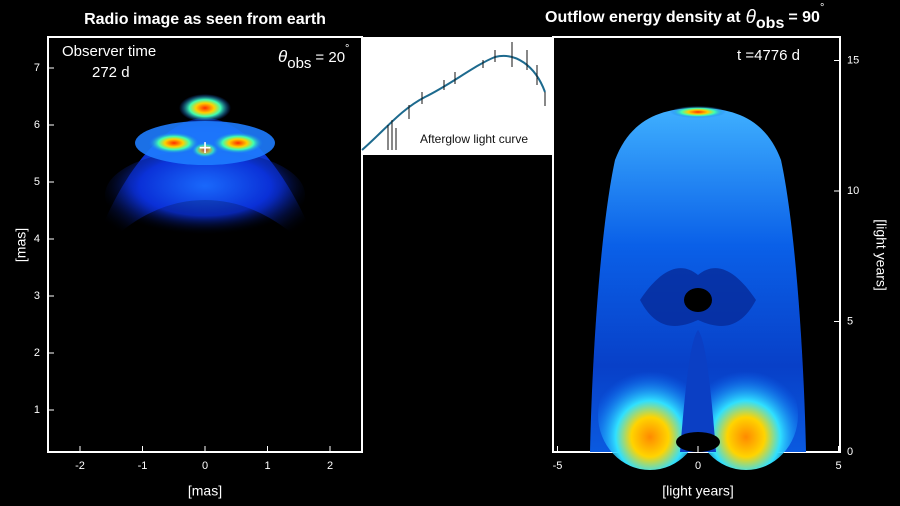 The width and height of the screenshot is (900, 506). I want to click on left-angle: θobs = 20°, so click(313, 57).